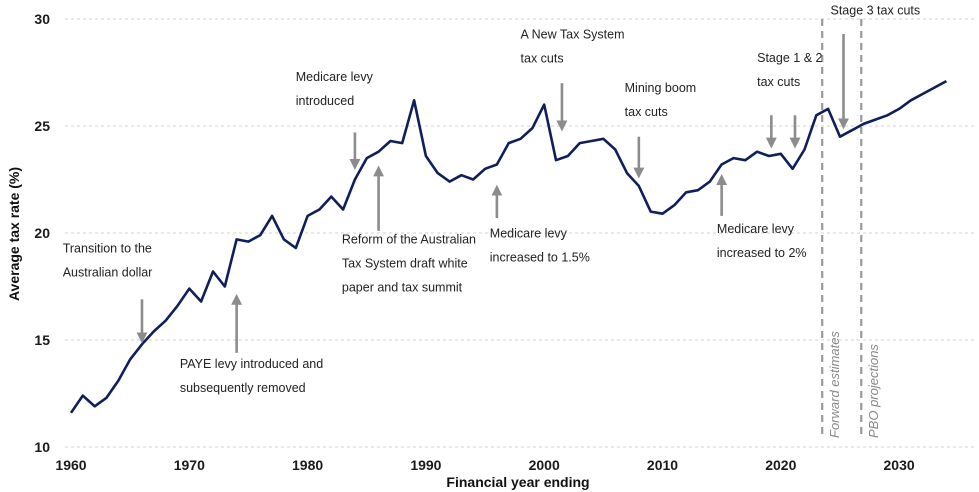  What do you see at coordinates (573, 34) in the screenshot?
I see `annotation-text: A New Tax System` at bounding box center [573, 34].